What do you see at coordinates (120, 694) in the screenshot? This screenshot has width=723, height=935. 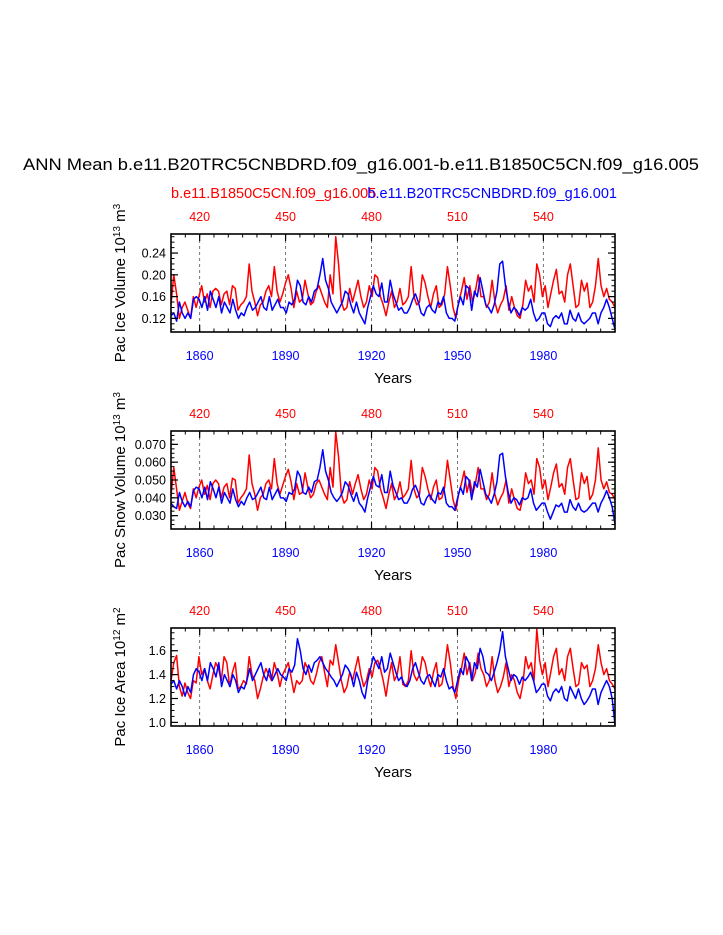 I see `y-axis-label-ylabel-main: Pac Ice Area 10` at bounding box center [120, 694].